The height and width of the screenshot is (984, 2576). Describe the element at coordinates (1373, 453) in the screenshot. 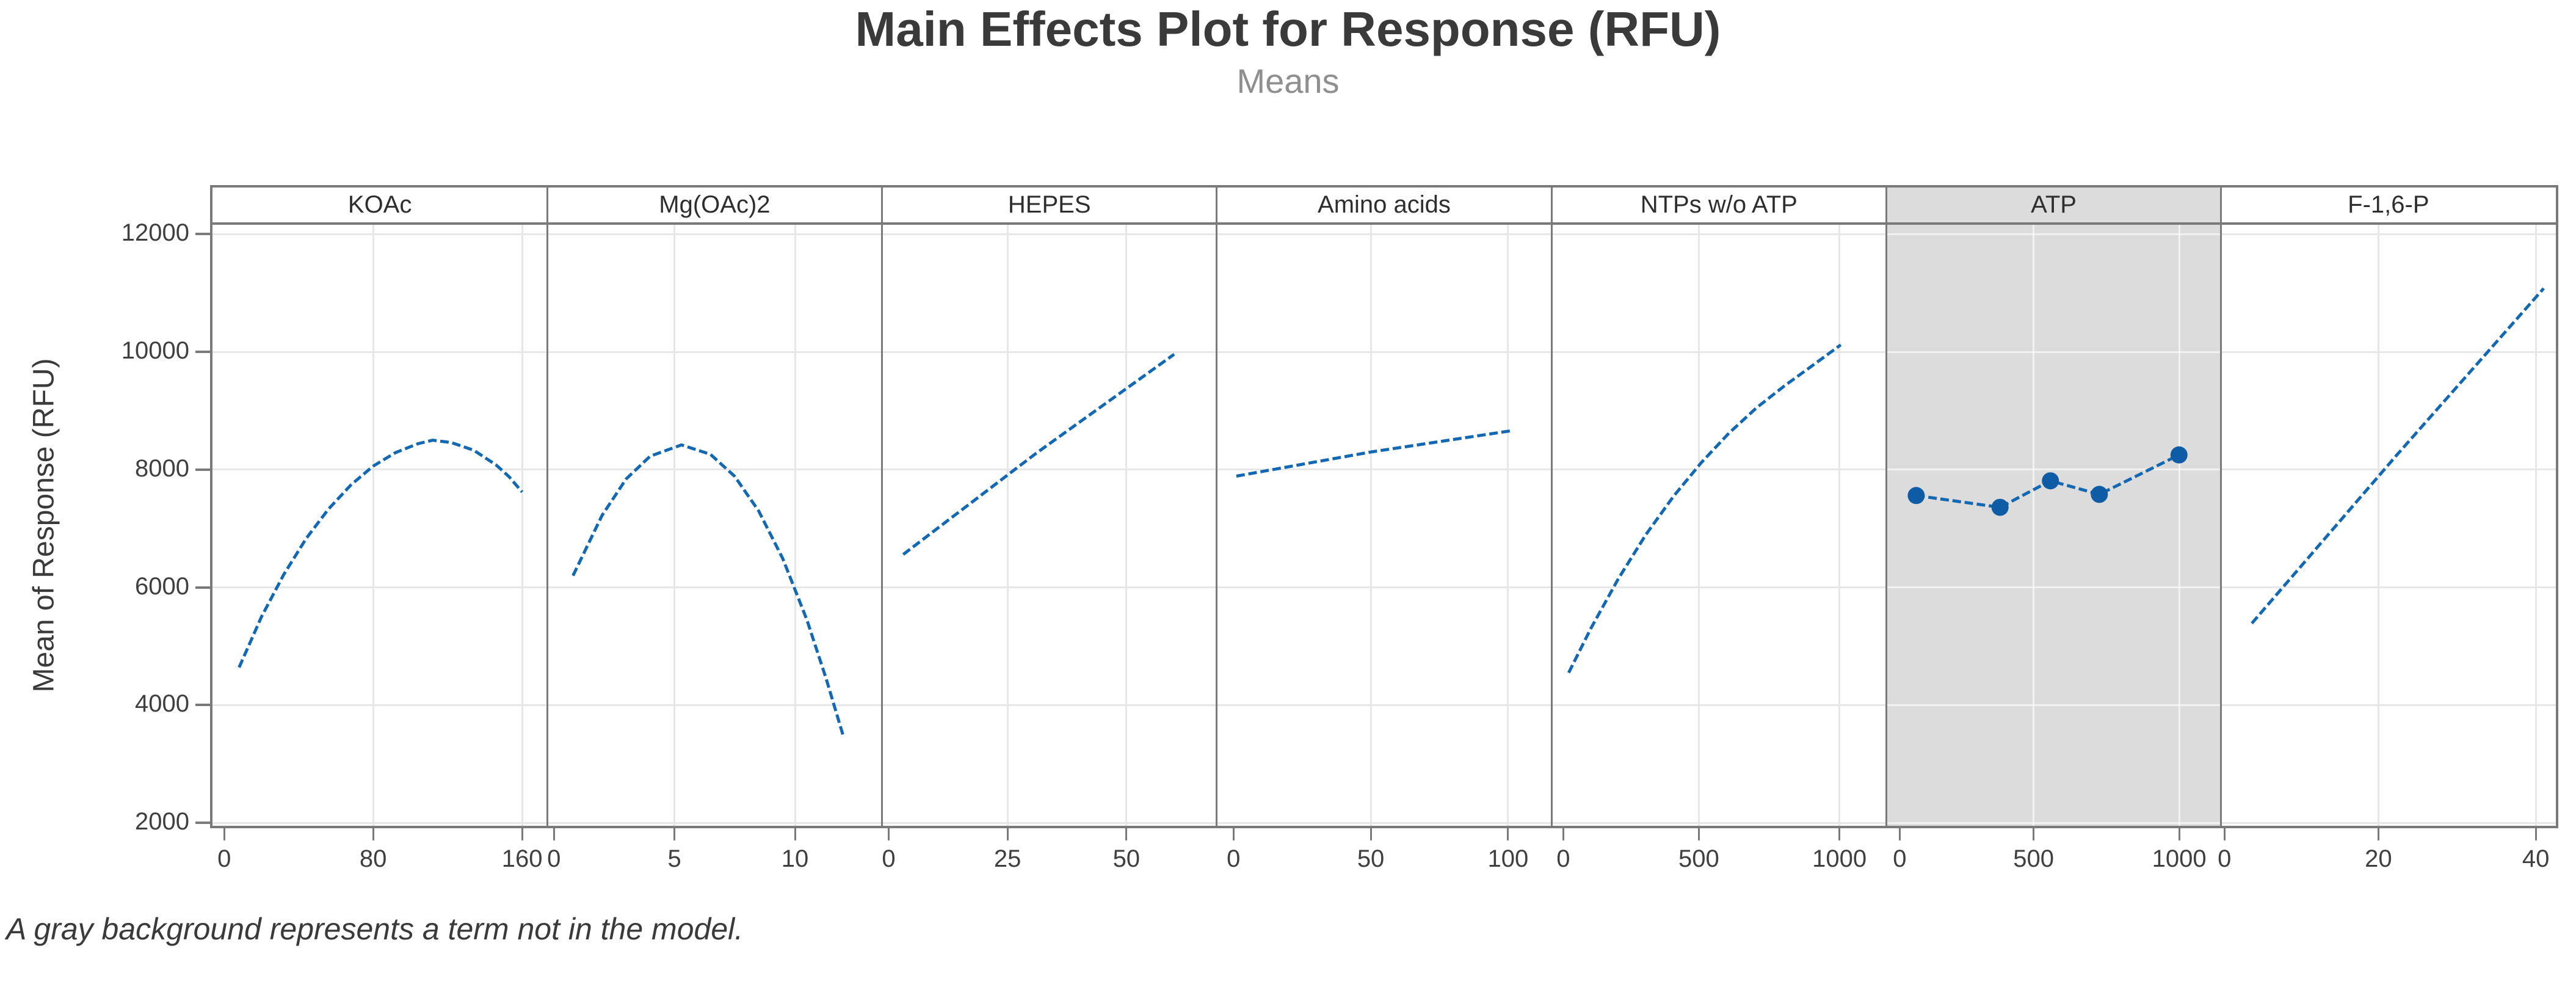

I see `curve-Amino acids` at that location.